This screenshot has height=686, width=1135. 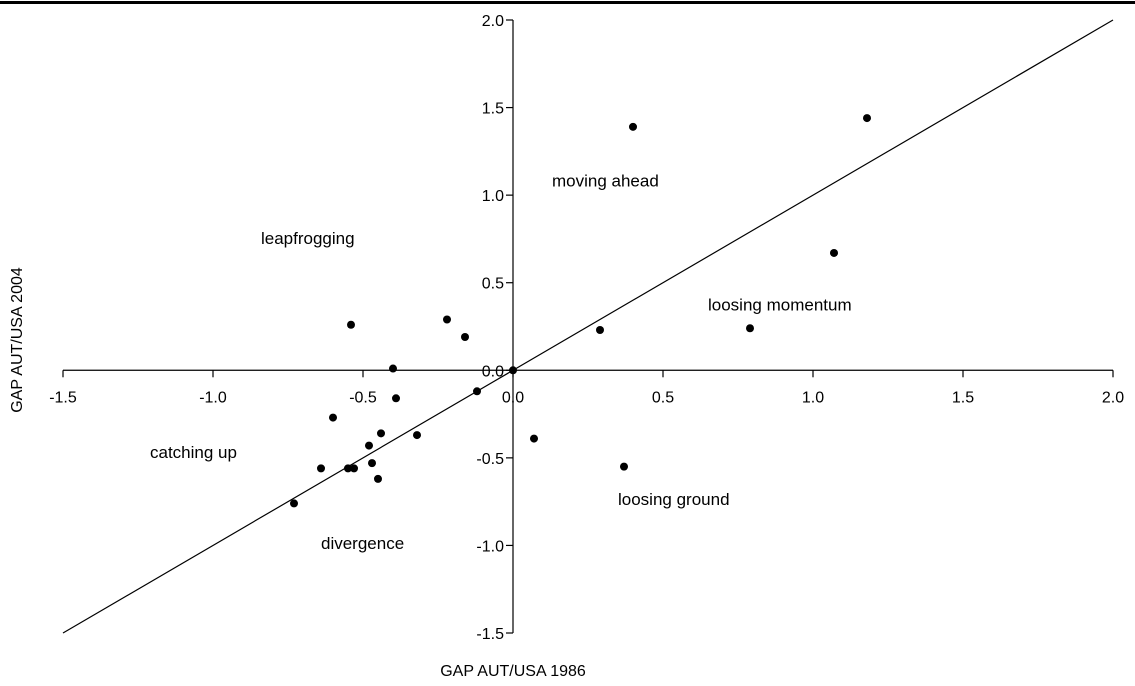 What do you see at coordinates (605, 180) in the screenshot?
I see `annotation-label: moving ahead` at bounding box center [605, 180].